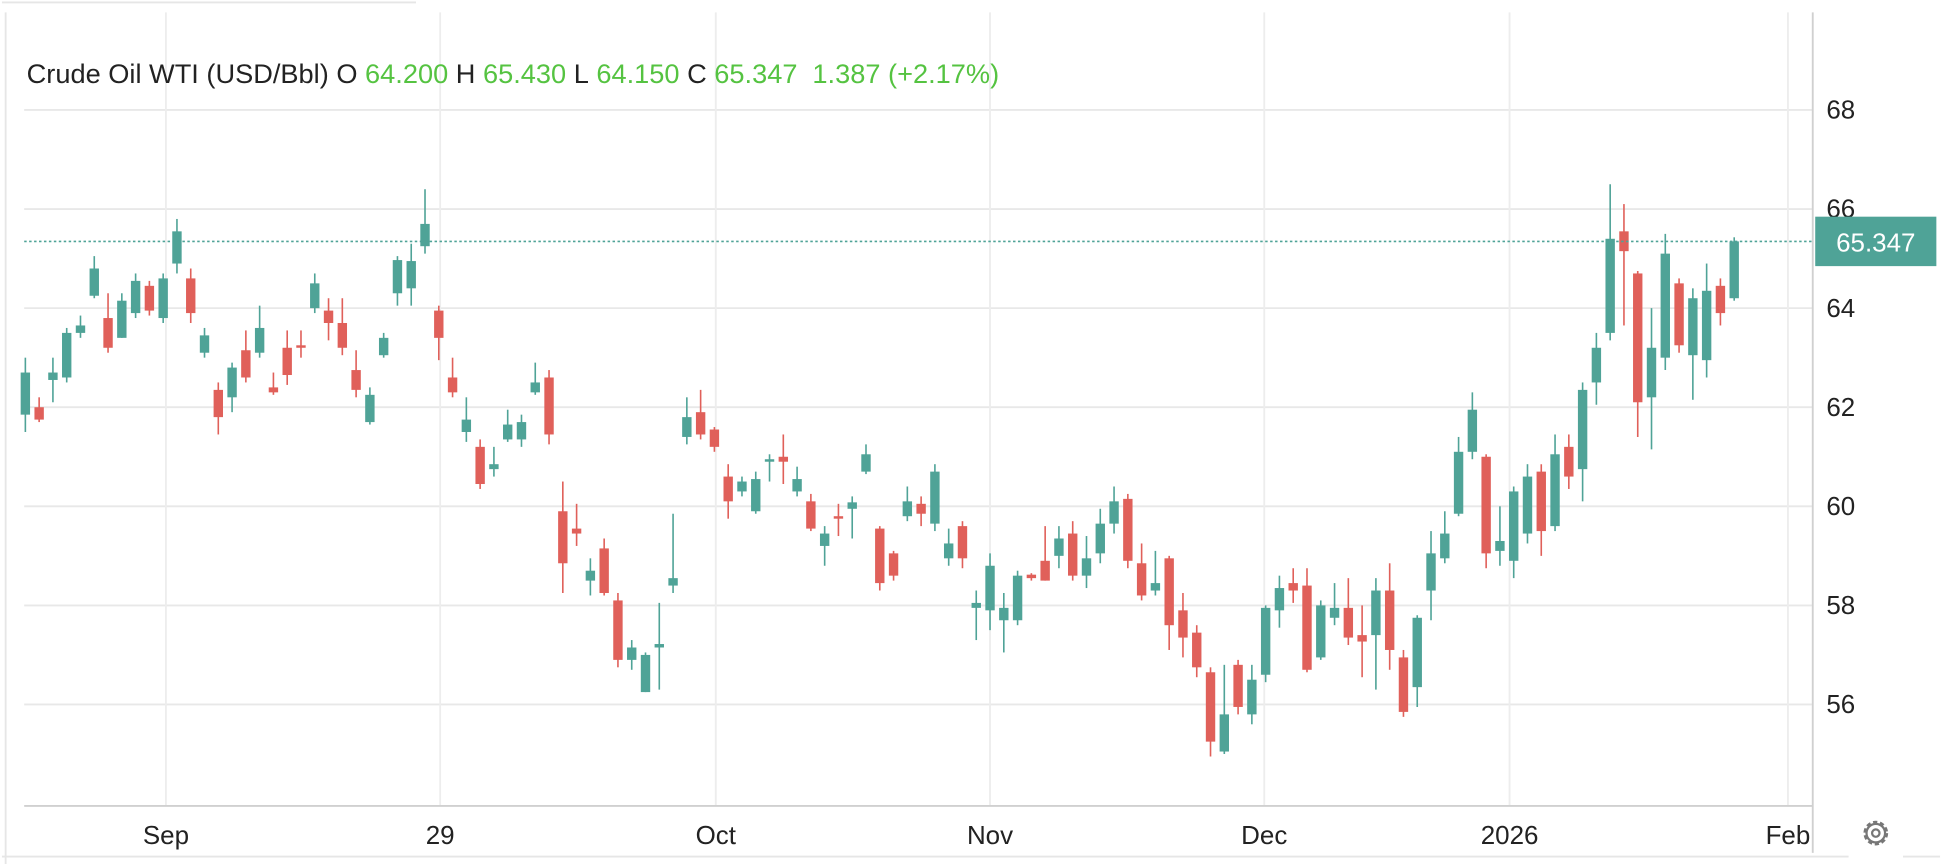  I want to click on open-value: 64.200, so click(406, 73).